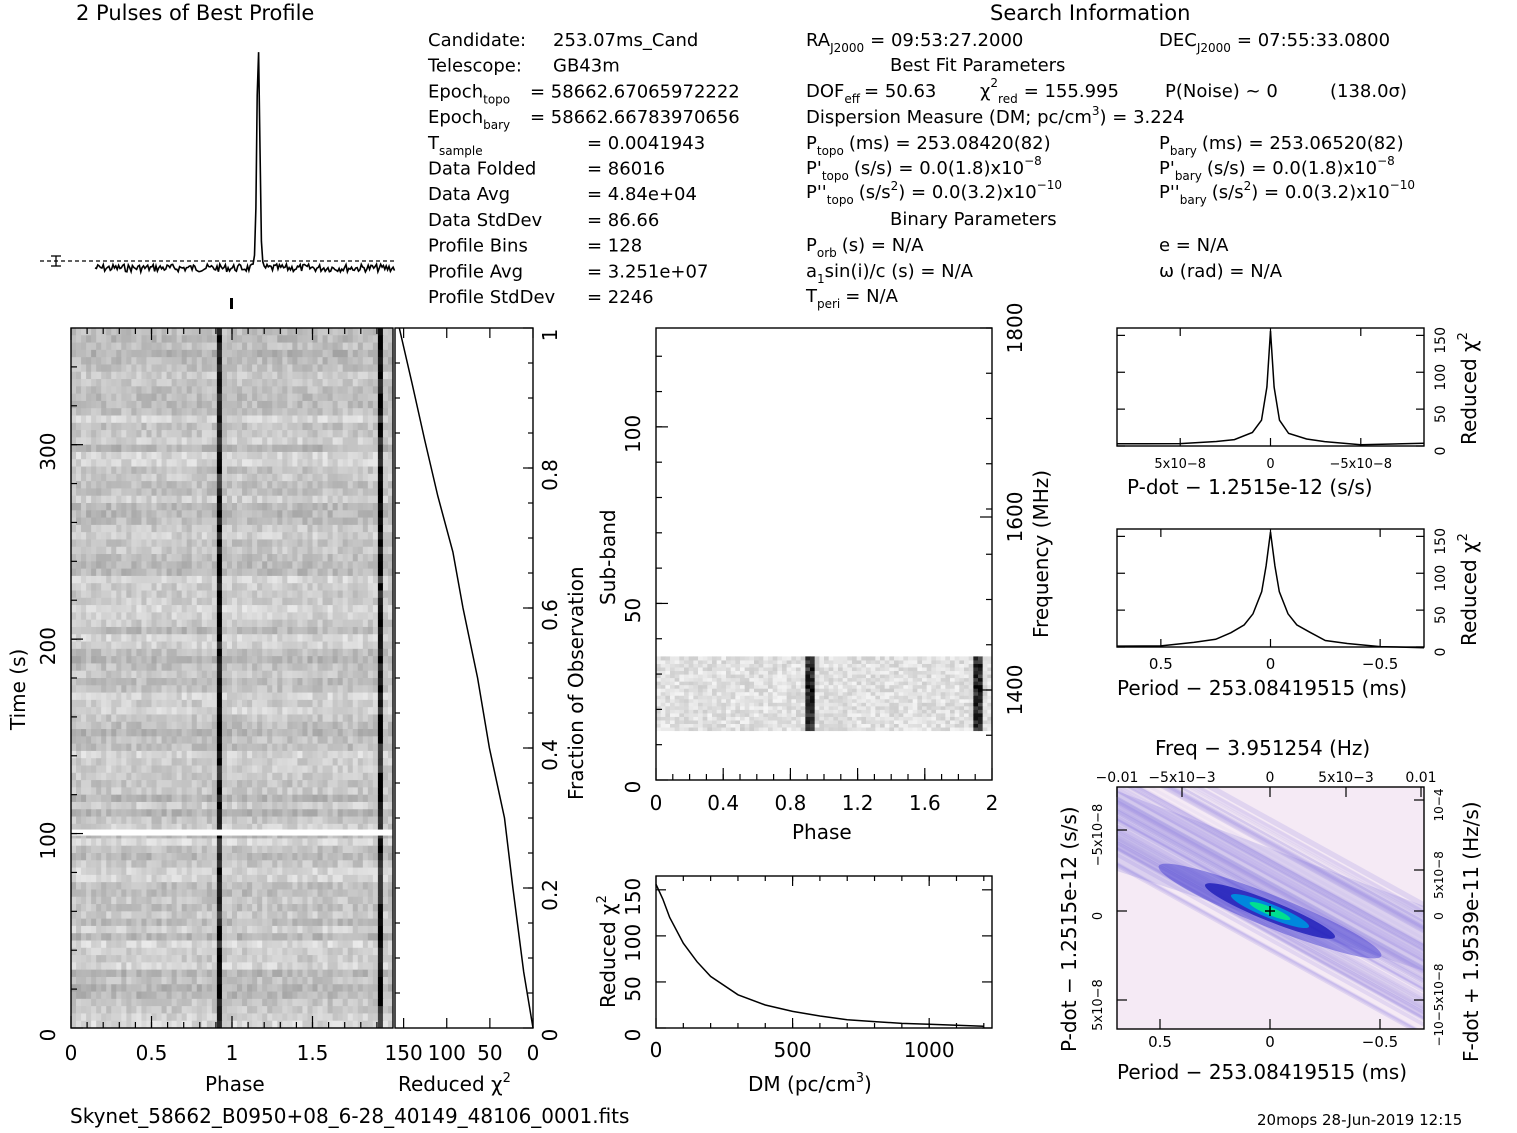  I want to click on omega-label: ω (rad) = N/A, so click(1221, 271).